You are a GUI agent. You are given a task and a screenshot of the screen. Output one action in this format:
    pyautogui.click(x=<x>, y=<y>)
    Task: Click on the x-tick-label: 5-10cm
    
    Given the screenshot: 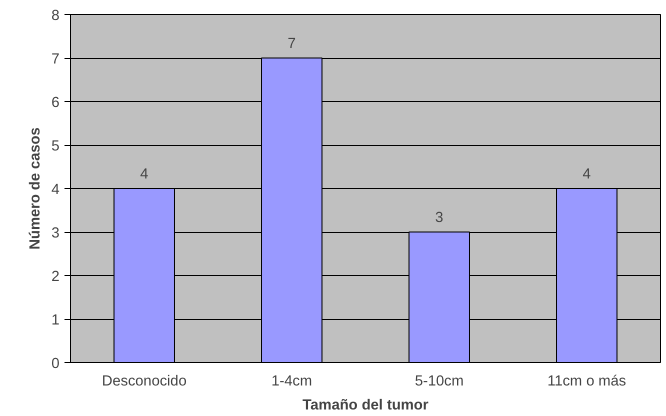 What is the action you would take?
    pyautogui.click(x=439, y=382)
    